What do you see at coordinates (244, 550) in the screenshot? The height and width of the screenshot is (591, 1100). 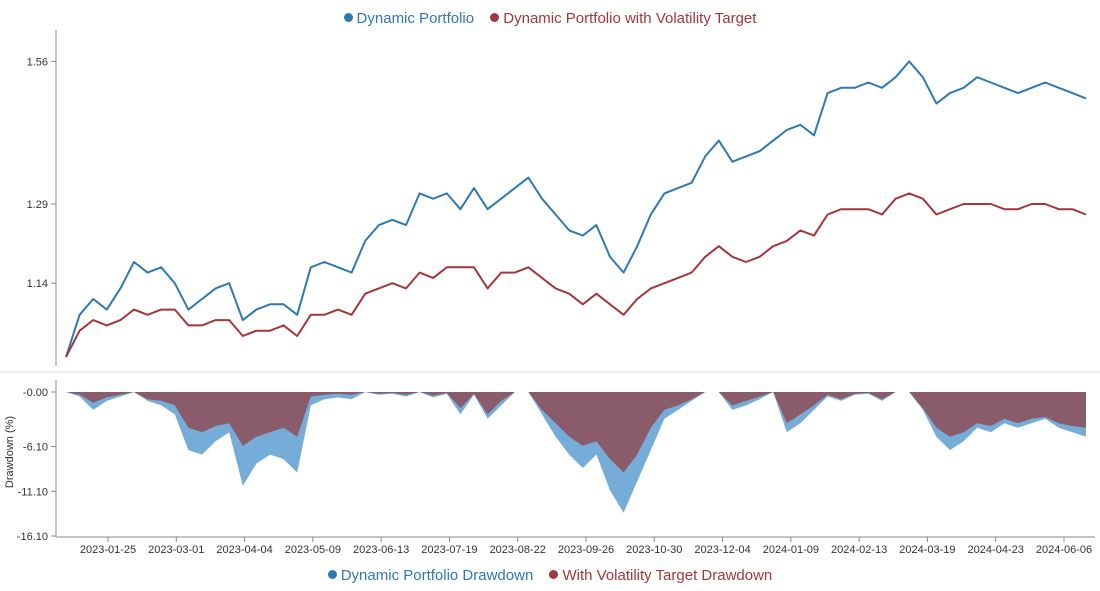 I see `x-tick-label: 2023-04-04` at bounding box center [244, 550].